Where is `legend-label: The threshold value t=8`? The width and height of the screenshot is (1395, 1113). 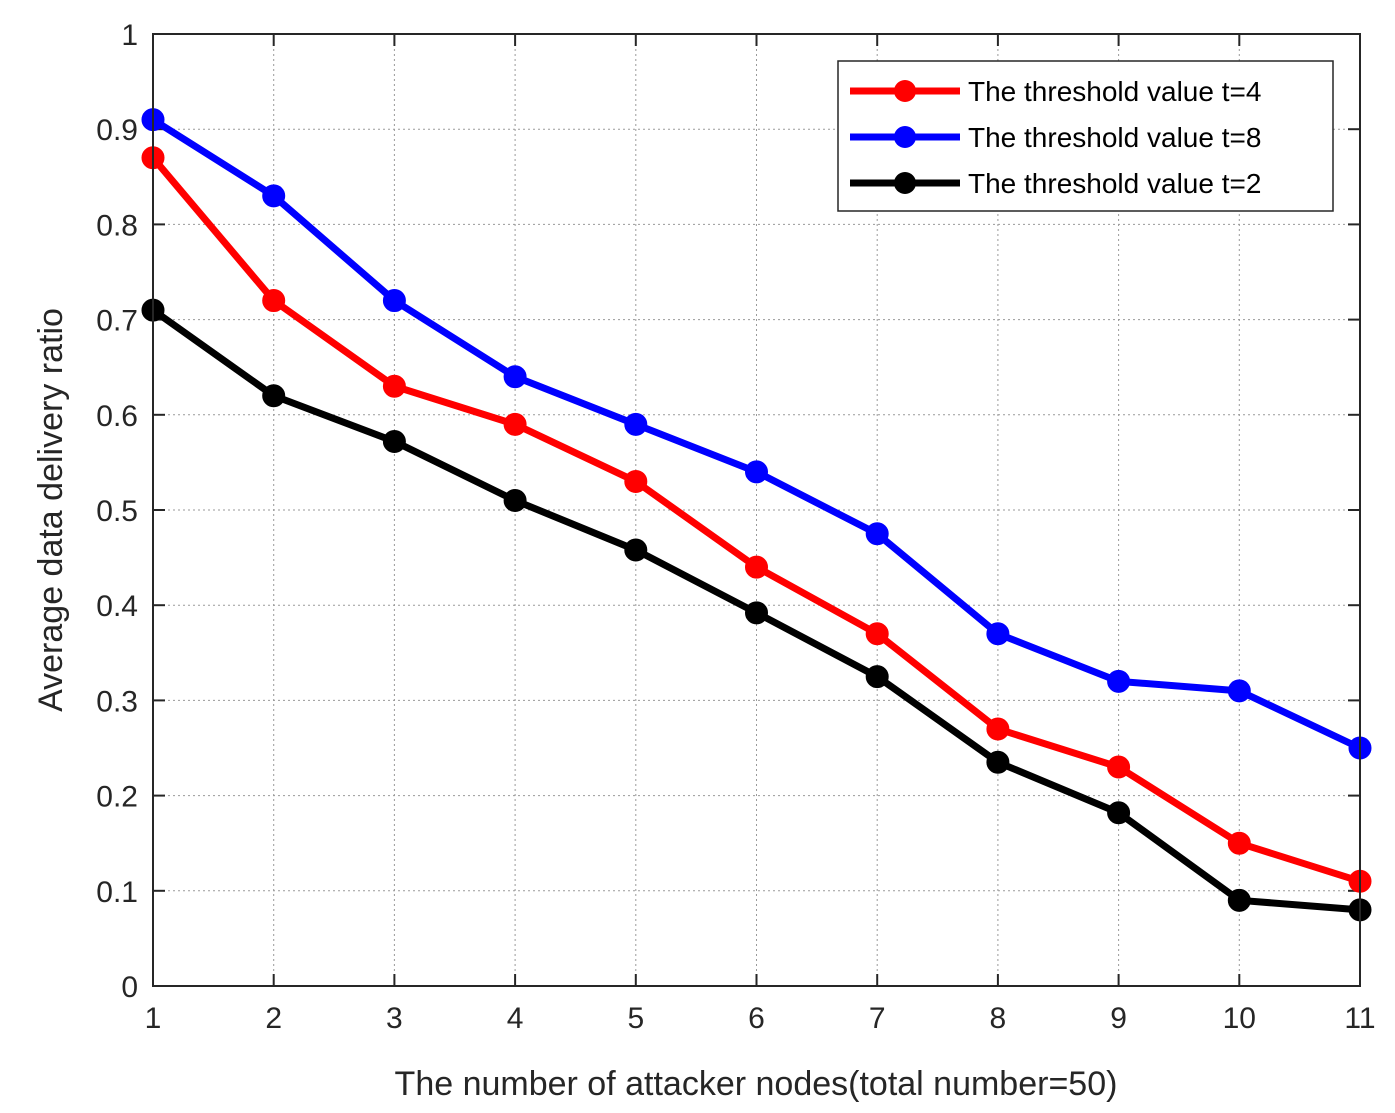 legend-label: The threshold value t=8 is located at coordinates (1114, 137).